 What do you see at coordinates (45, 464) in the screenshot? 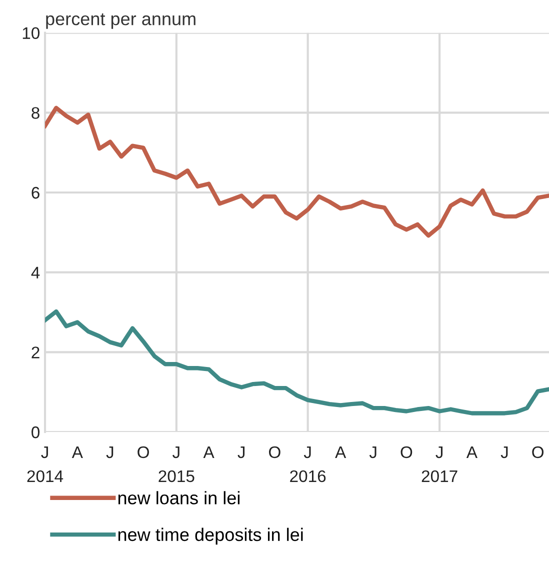
I see `x-tick-label: J 2014` at bounding box center [45, 464].